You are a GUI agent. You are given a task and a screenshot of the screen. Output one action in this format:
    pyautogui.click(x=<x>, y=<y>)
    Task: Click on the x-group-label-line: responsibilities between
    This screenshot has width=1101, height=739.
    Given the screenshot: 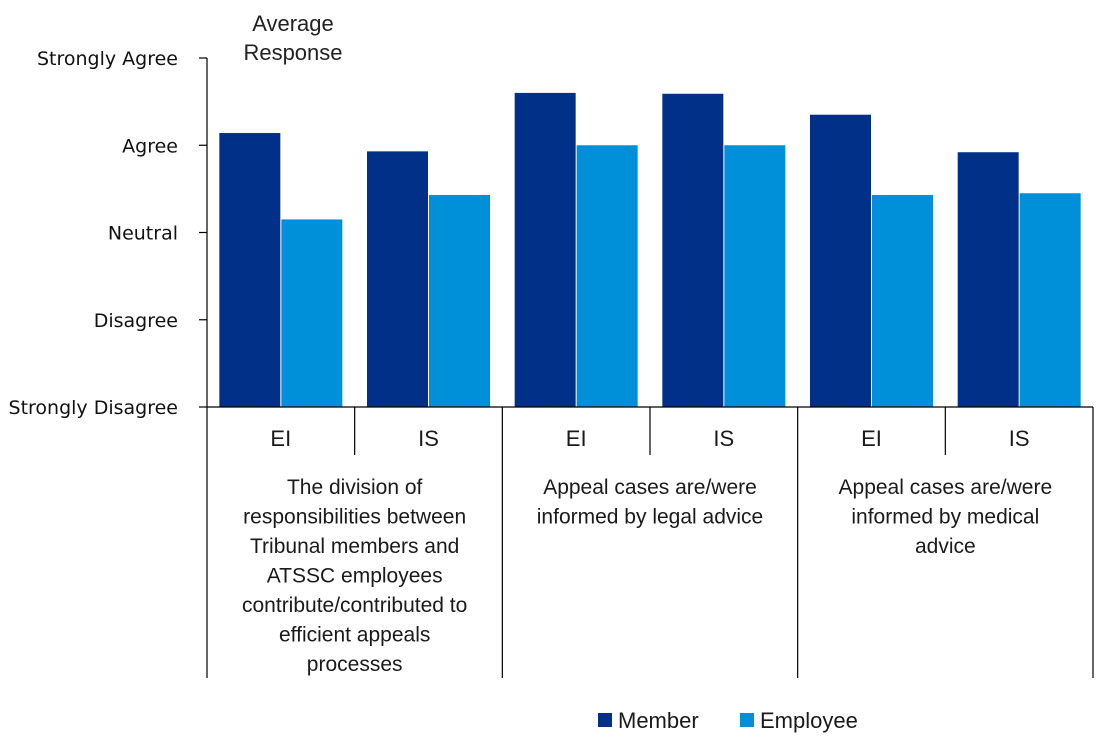 What is the action you would take?
    pyautogui.click(x=354, y=517)
    